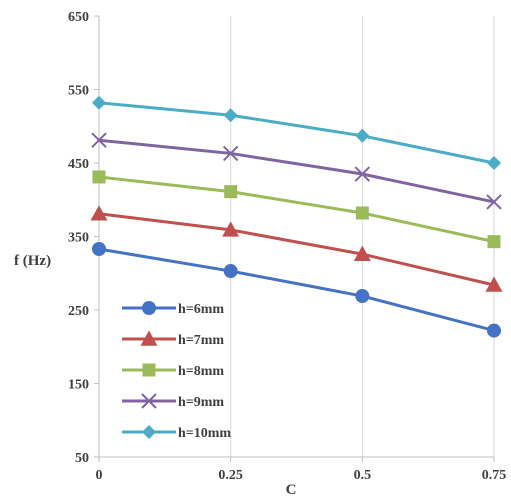 This screenshot has height=497, width=511. What do you see at coordinates (201, 402) in the screenshot?
I see `legend-label: h=9mm` at bounding box center [201, 402].